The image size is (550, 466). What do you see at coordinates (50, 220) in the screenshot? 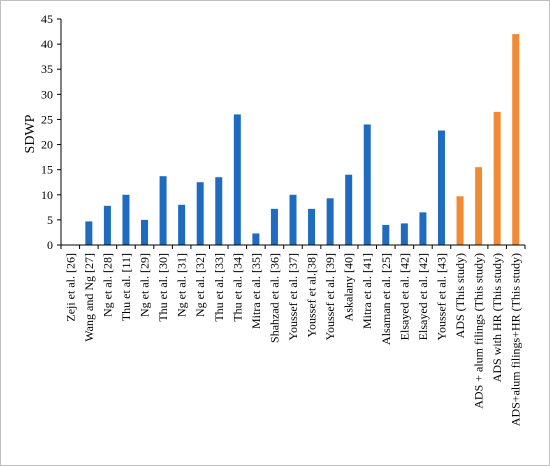
I see `y-tick-label: 5` at bounding box center [50, 220].